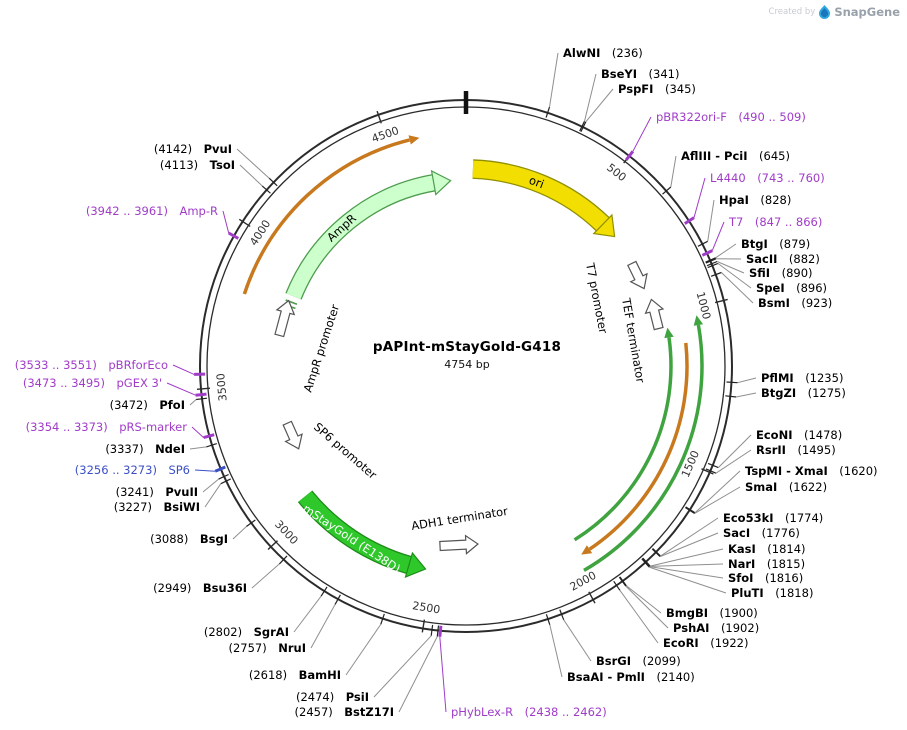  What do you see at coordinates (273, 182) in the screenshot?
I see `site-tick-PvuI` at bounding box center [273, 182].